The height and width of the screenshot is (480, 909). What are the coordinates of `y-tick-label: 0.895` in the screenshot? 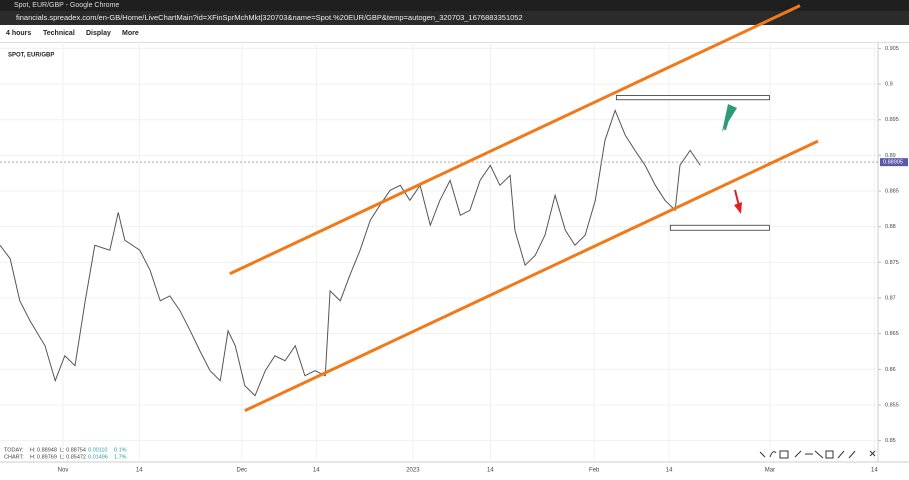 It's located at (892, 120).